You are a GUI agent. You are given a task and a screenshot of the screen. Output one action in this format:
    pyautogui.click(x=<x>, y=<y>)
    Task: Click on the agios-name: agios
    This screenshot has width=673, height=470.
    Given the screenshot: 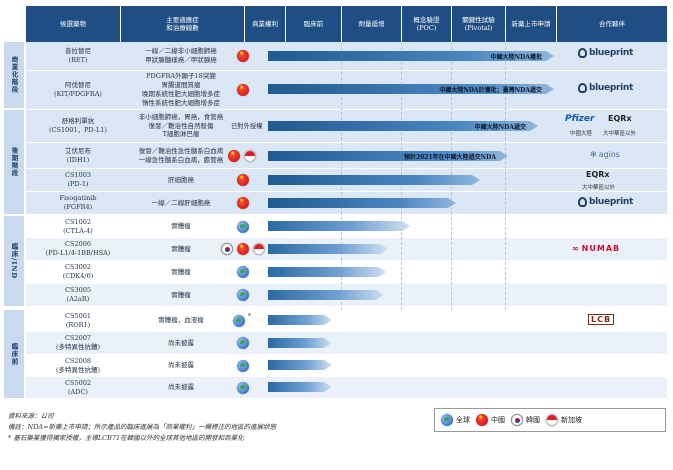 What is the action you would take?
    pyautogui.click(x=609, y=154)
    